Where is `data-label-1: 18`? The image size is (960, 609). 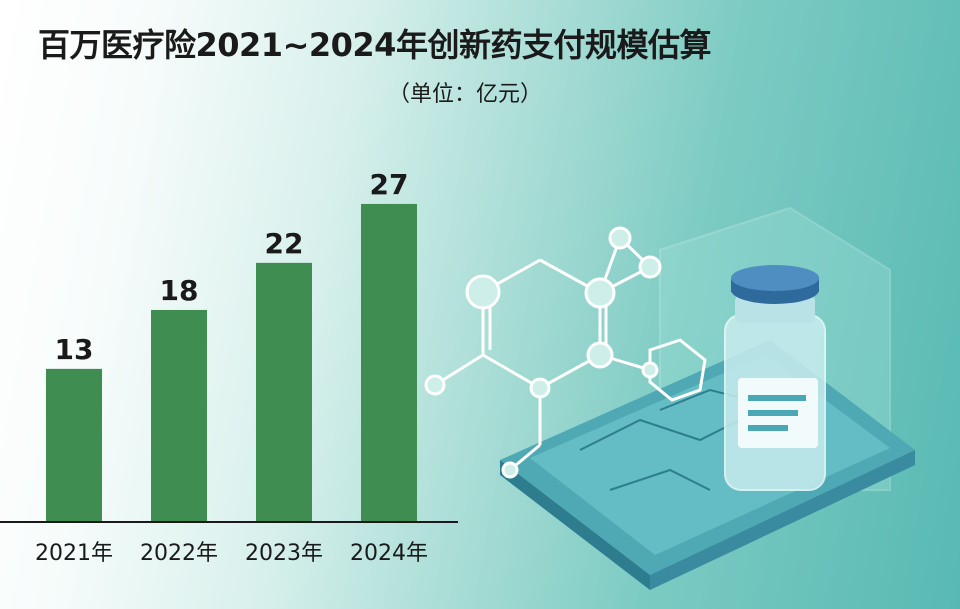 data-label-1: 18 is located at coordinates (179, 290).